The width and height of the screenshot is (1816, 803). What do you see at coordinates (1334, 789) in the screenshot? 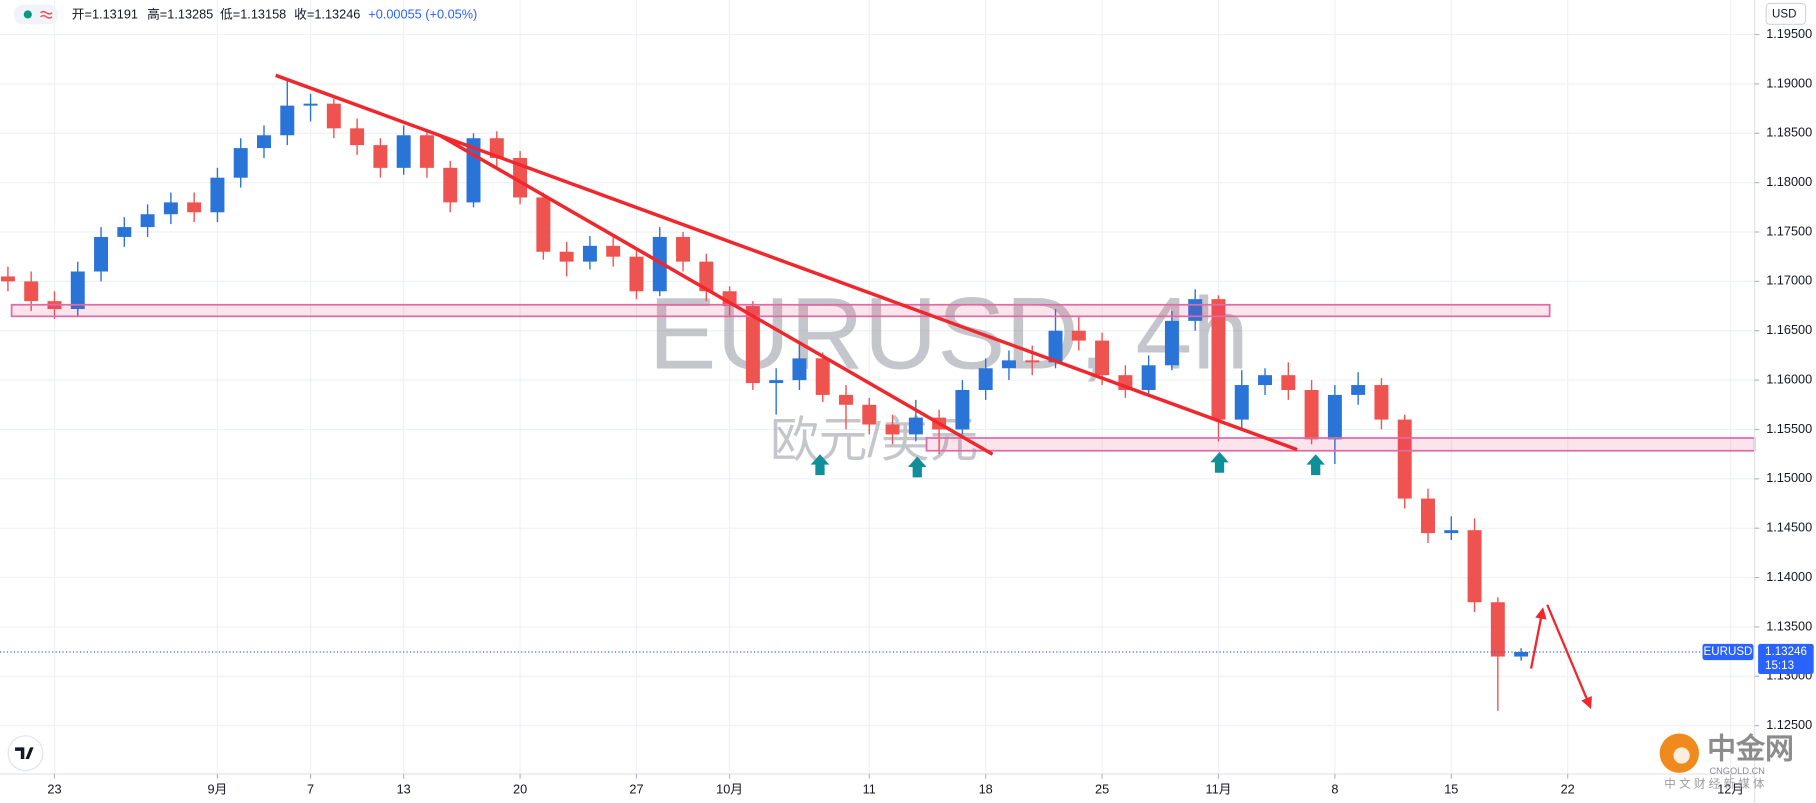
I see `x-tick-label: 8` at bounding box center [1334, 789].